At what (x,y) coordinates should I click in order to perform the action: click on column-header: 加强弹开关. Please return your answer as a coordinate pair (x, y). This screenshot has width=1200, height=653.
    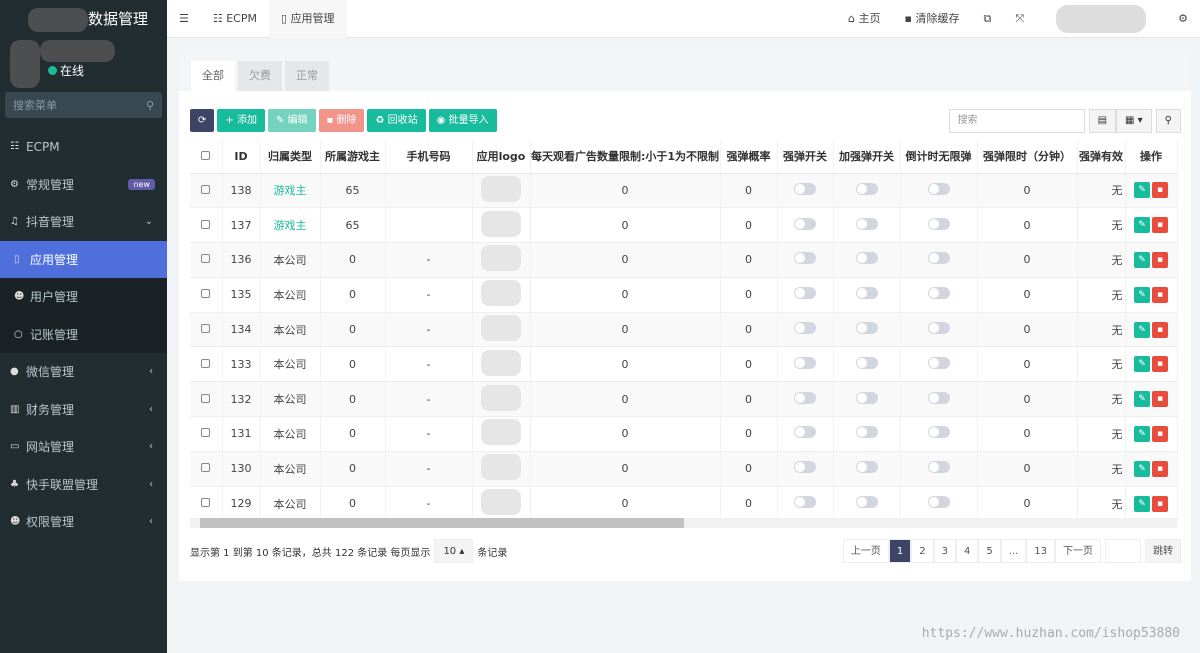
    Looking at the image, I should click on (867, 157).